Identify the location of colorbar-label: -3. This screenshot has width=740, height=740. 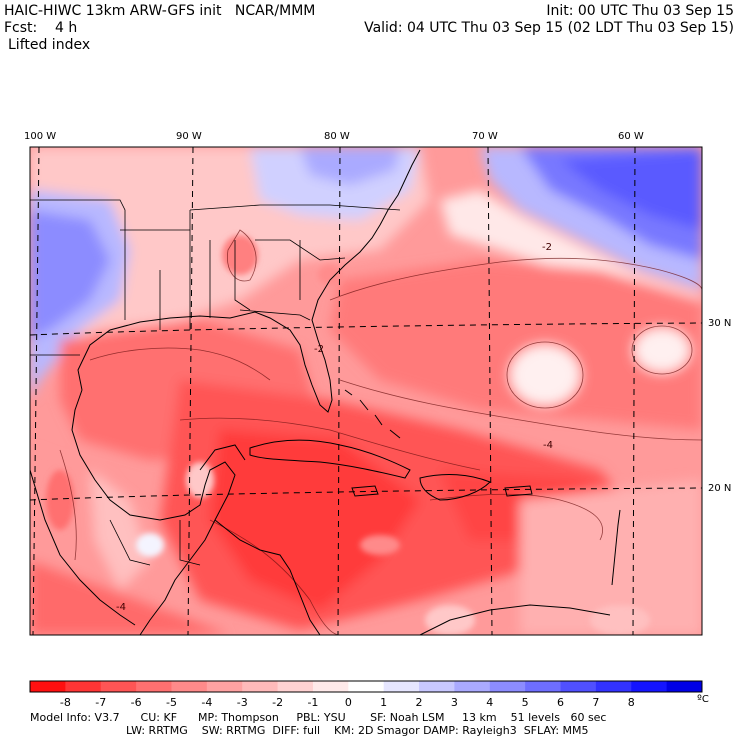
(242, 702).